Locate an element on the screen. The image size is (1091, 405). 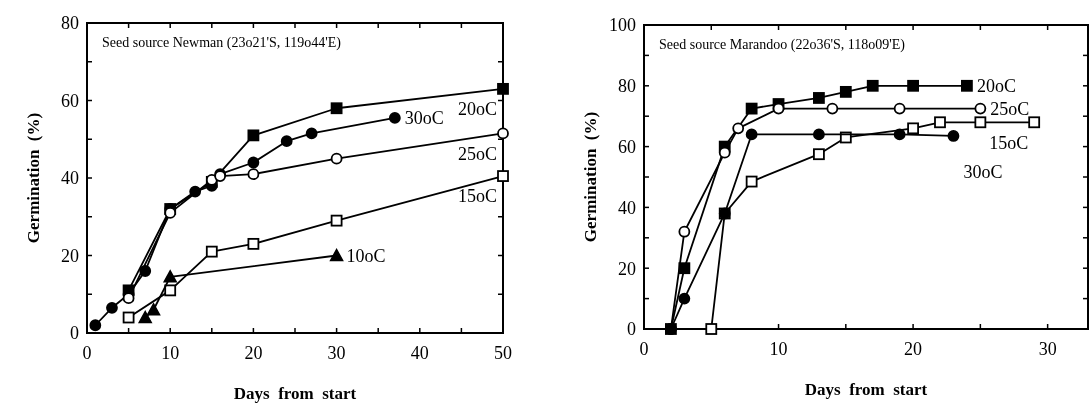
legend-label: 20oC is located at coordinates (477, 109).